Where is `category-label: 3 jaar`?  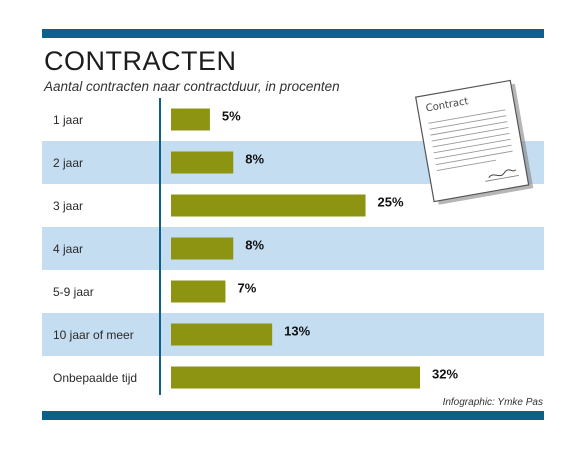 category-label: 3 jaar is located at coordinates (68, 206).